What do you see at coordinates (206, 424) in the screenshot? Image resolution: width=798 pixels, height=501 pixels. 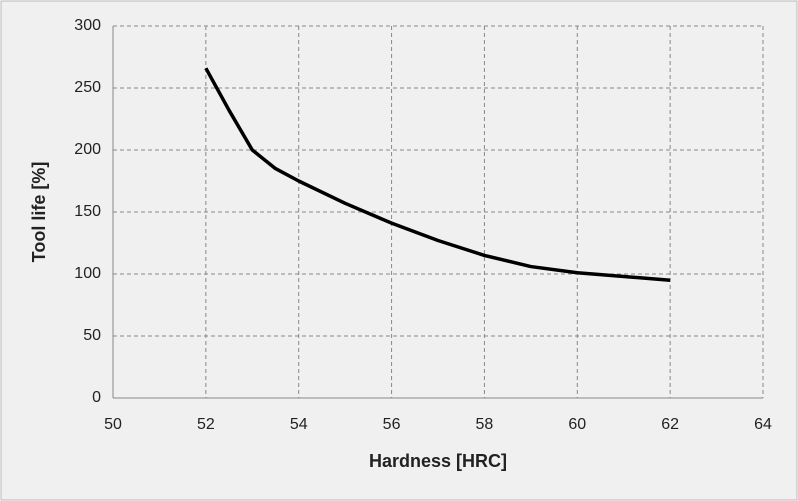 I see `x-tick-label: 52` at bounding box center [206, 424].